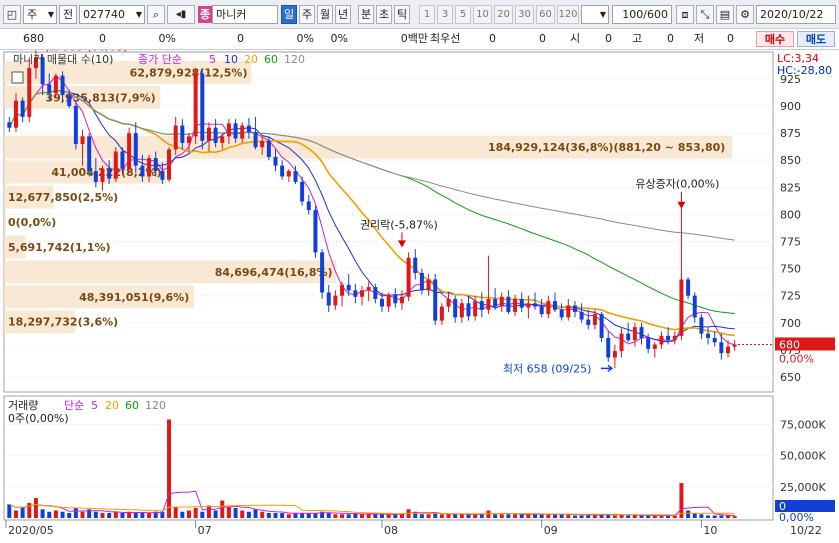 The height and width of the screenshot is (543, 839). I want to click on mode-button: 전, so click(68, 14).